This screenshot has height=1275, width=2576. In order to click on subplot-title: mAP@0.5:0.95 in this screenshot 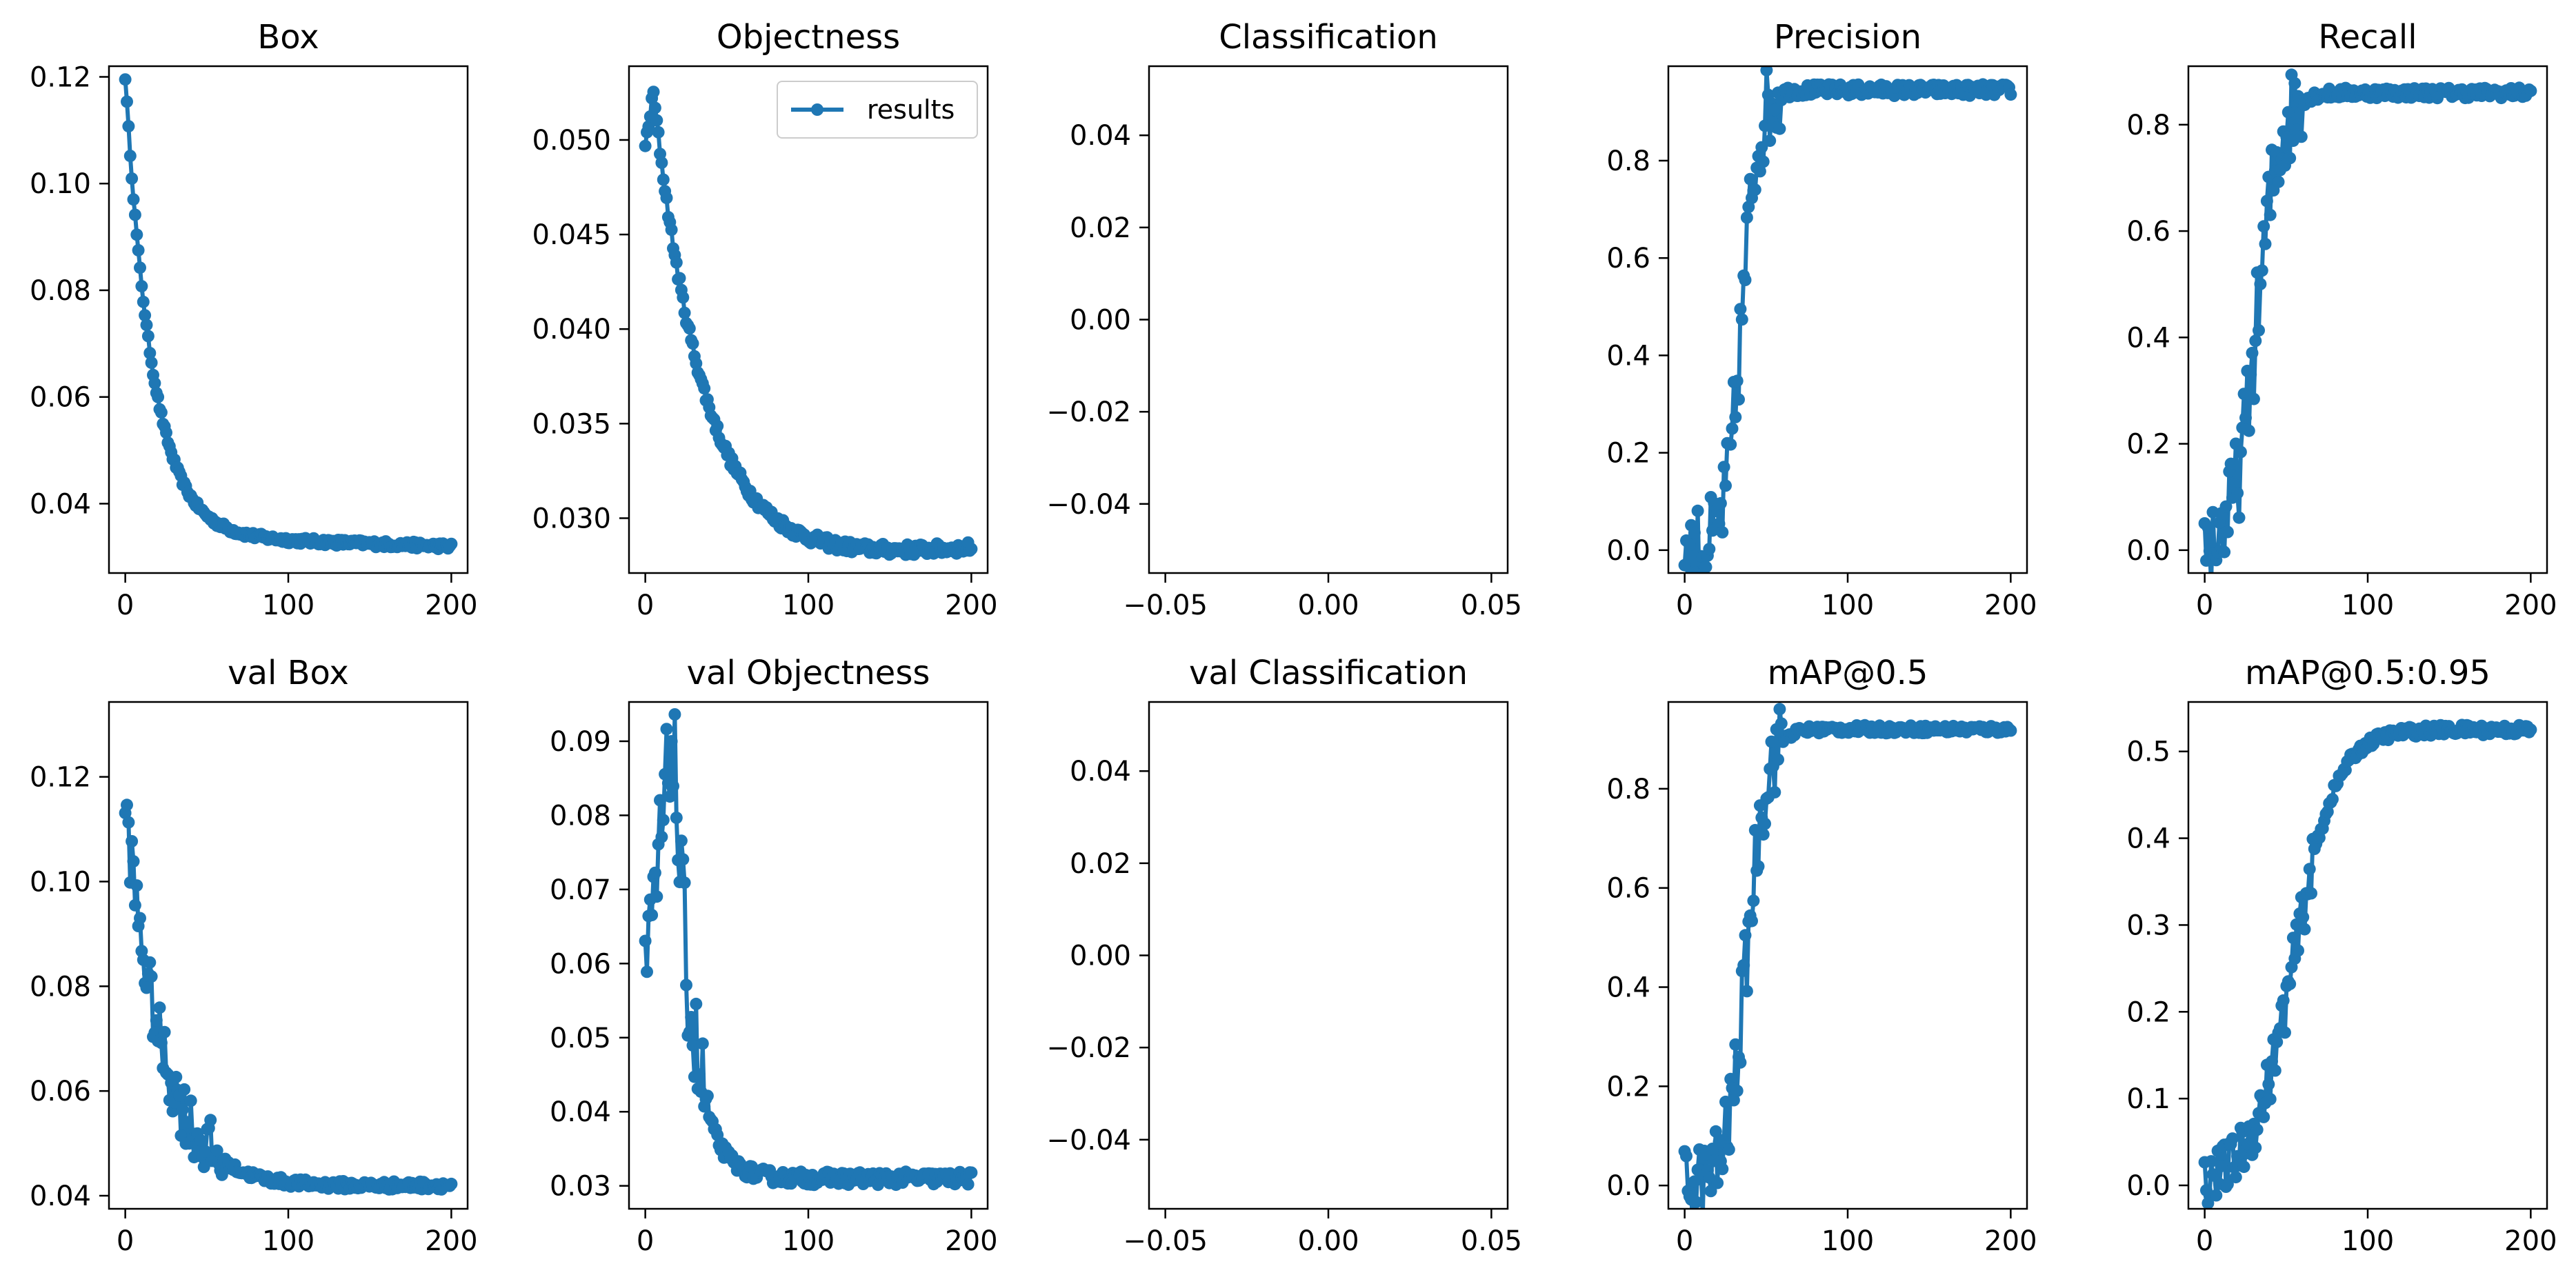, I will do `click(2367, 673)`.